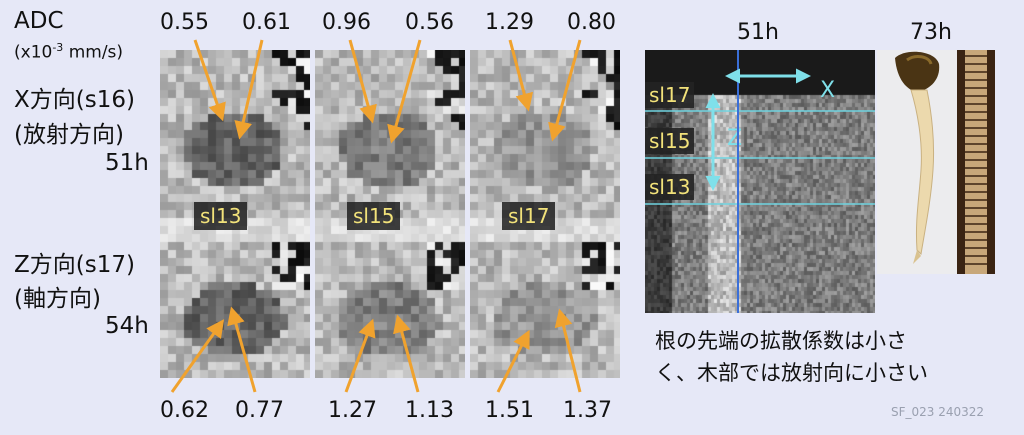  Describe the element at coordinates (74, 265) in the screenshot. I see `z-direction-label: Z方向(s17)` at that location.